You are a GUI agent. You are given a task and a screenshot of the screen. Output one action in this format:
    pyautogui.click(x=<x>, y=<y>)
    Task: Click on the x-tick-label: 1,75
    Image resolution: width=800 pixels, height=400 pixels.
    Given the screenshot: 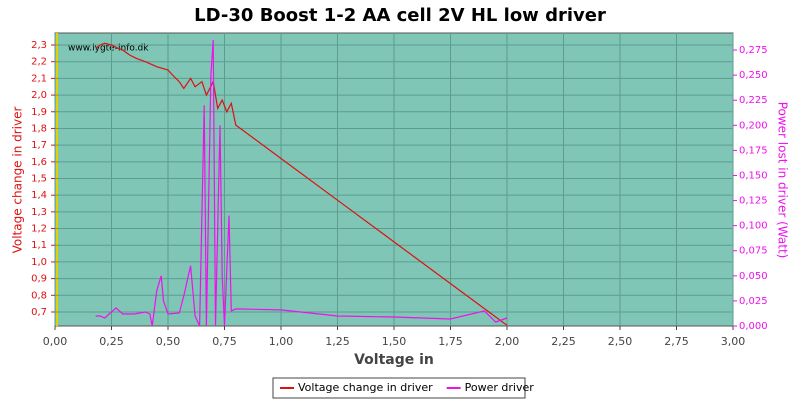 What is the action you would take?
    pyautogui.click(x=450, y=341)
    